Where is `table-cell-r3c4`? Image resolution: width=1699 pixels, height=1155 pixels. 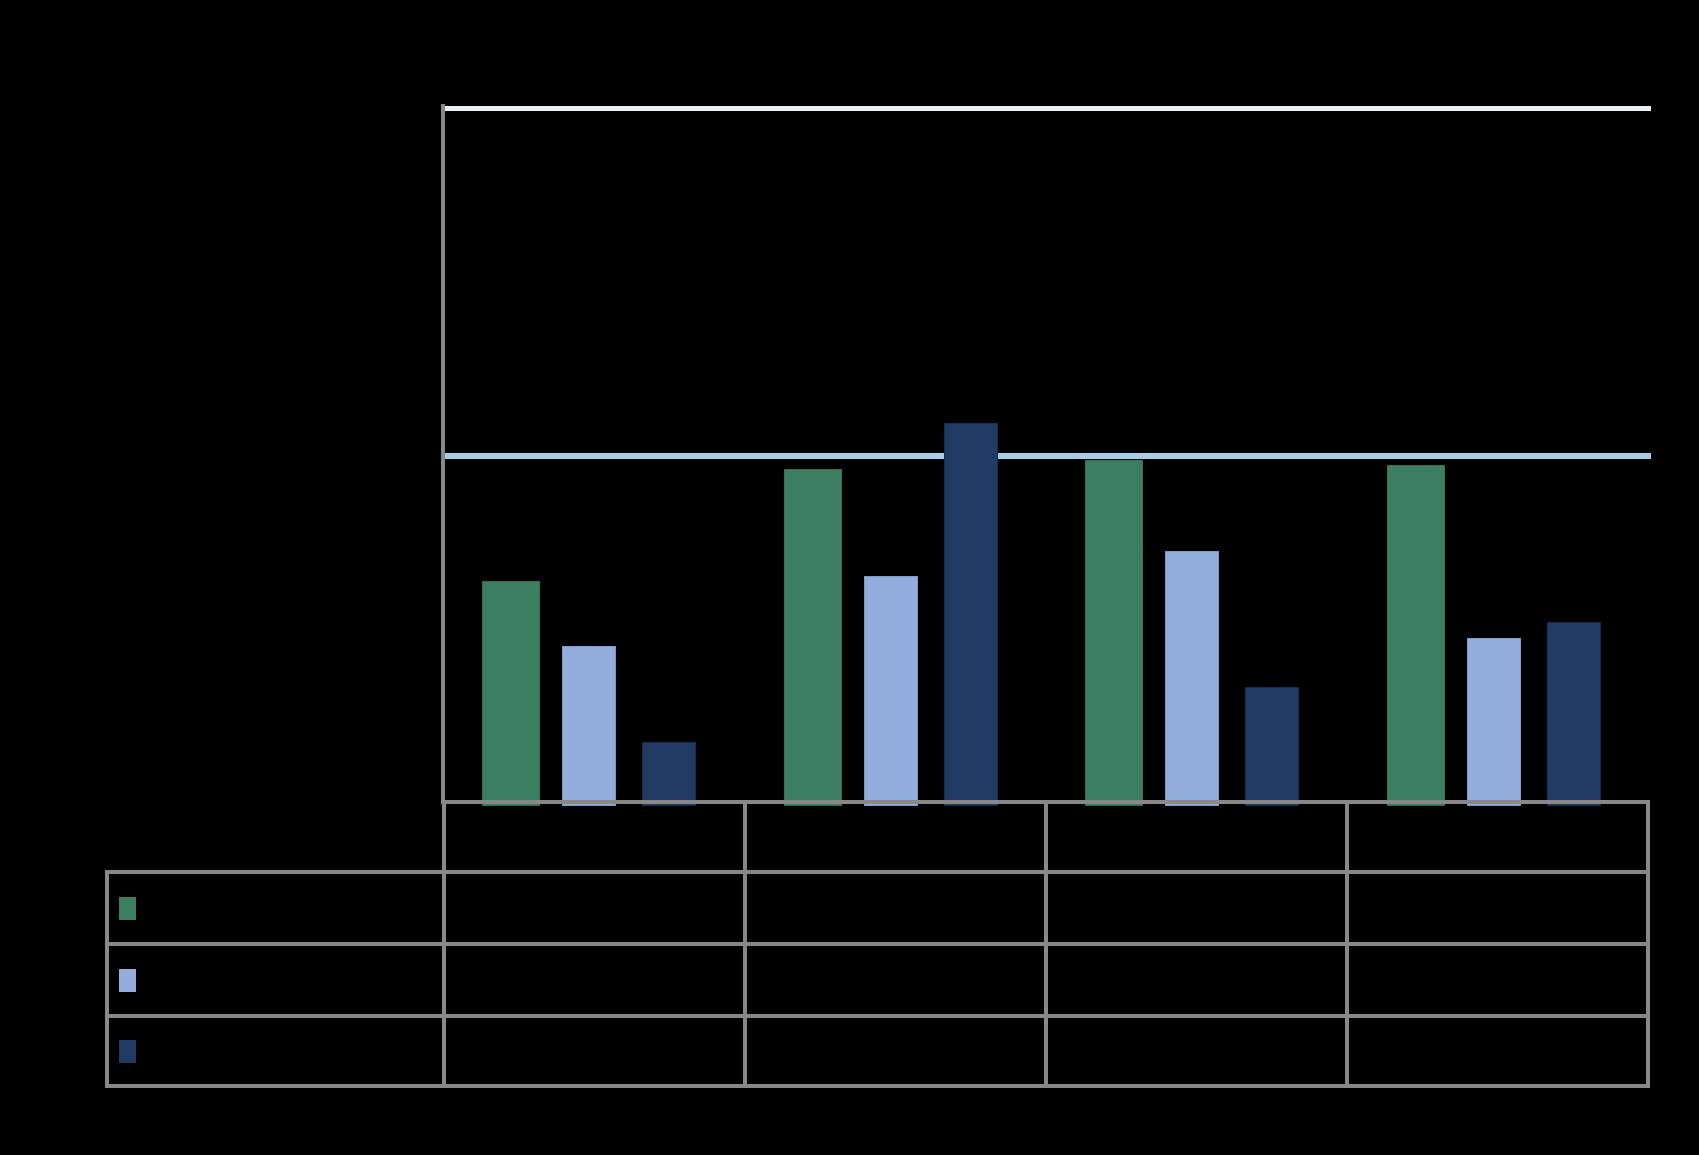
table-cell-r3c4 is located at coordinates (1497, 1051).